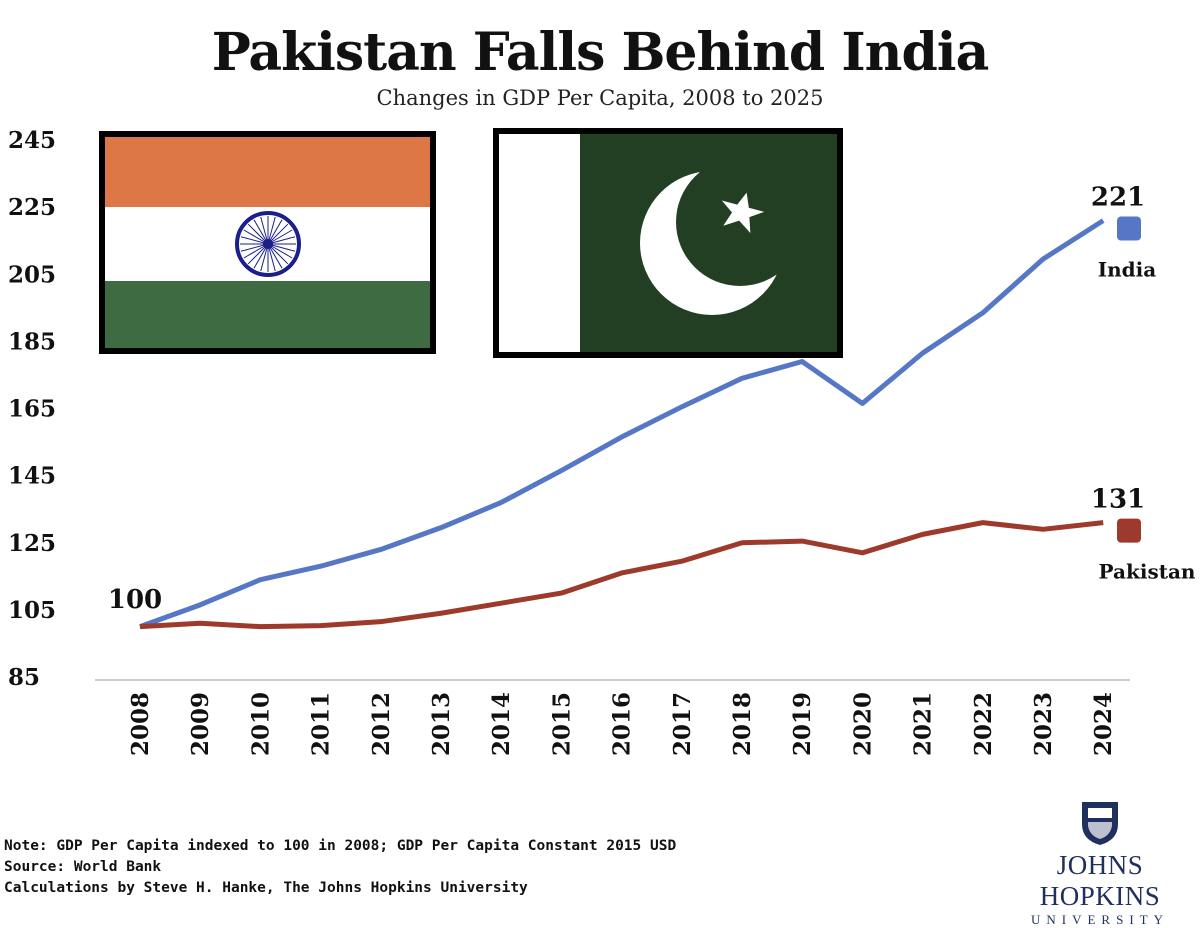 This screenshot has width=1200, height=928. What do you see at coordinates (561, 724) in the screenshot?
I see `x-tick-label: 2015` at bounding box center [561, 724].